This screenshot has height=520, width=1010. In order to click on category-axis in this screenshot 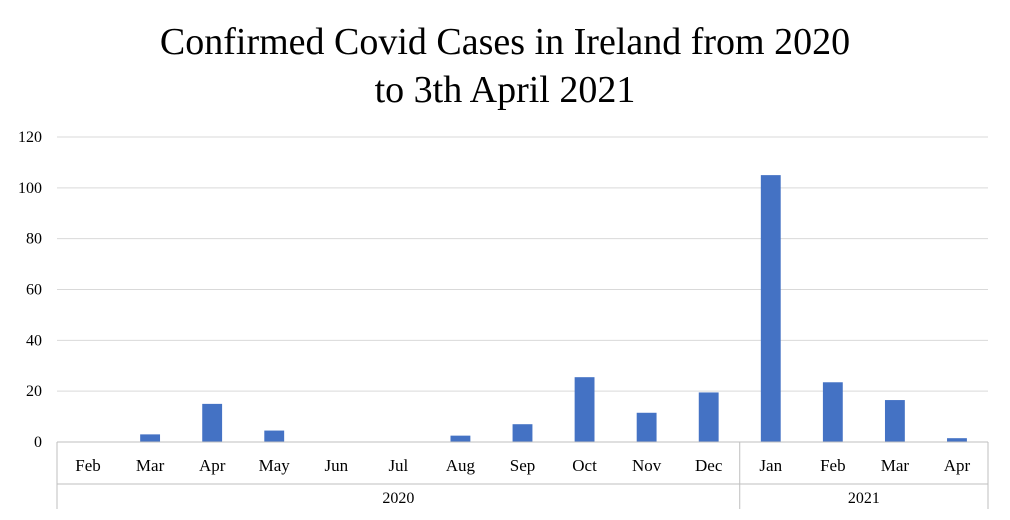, I will do `click(522, 475)`.